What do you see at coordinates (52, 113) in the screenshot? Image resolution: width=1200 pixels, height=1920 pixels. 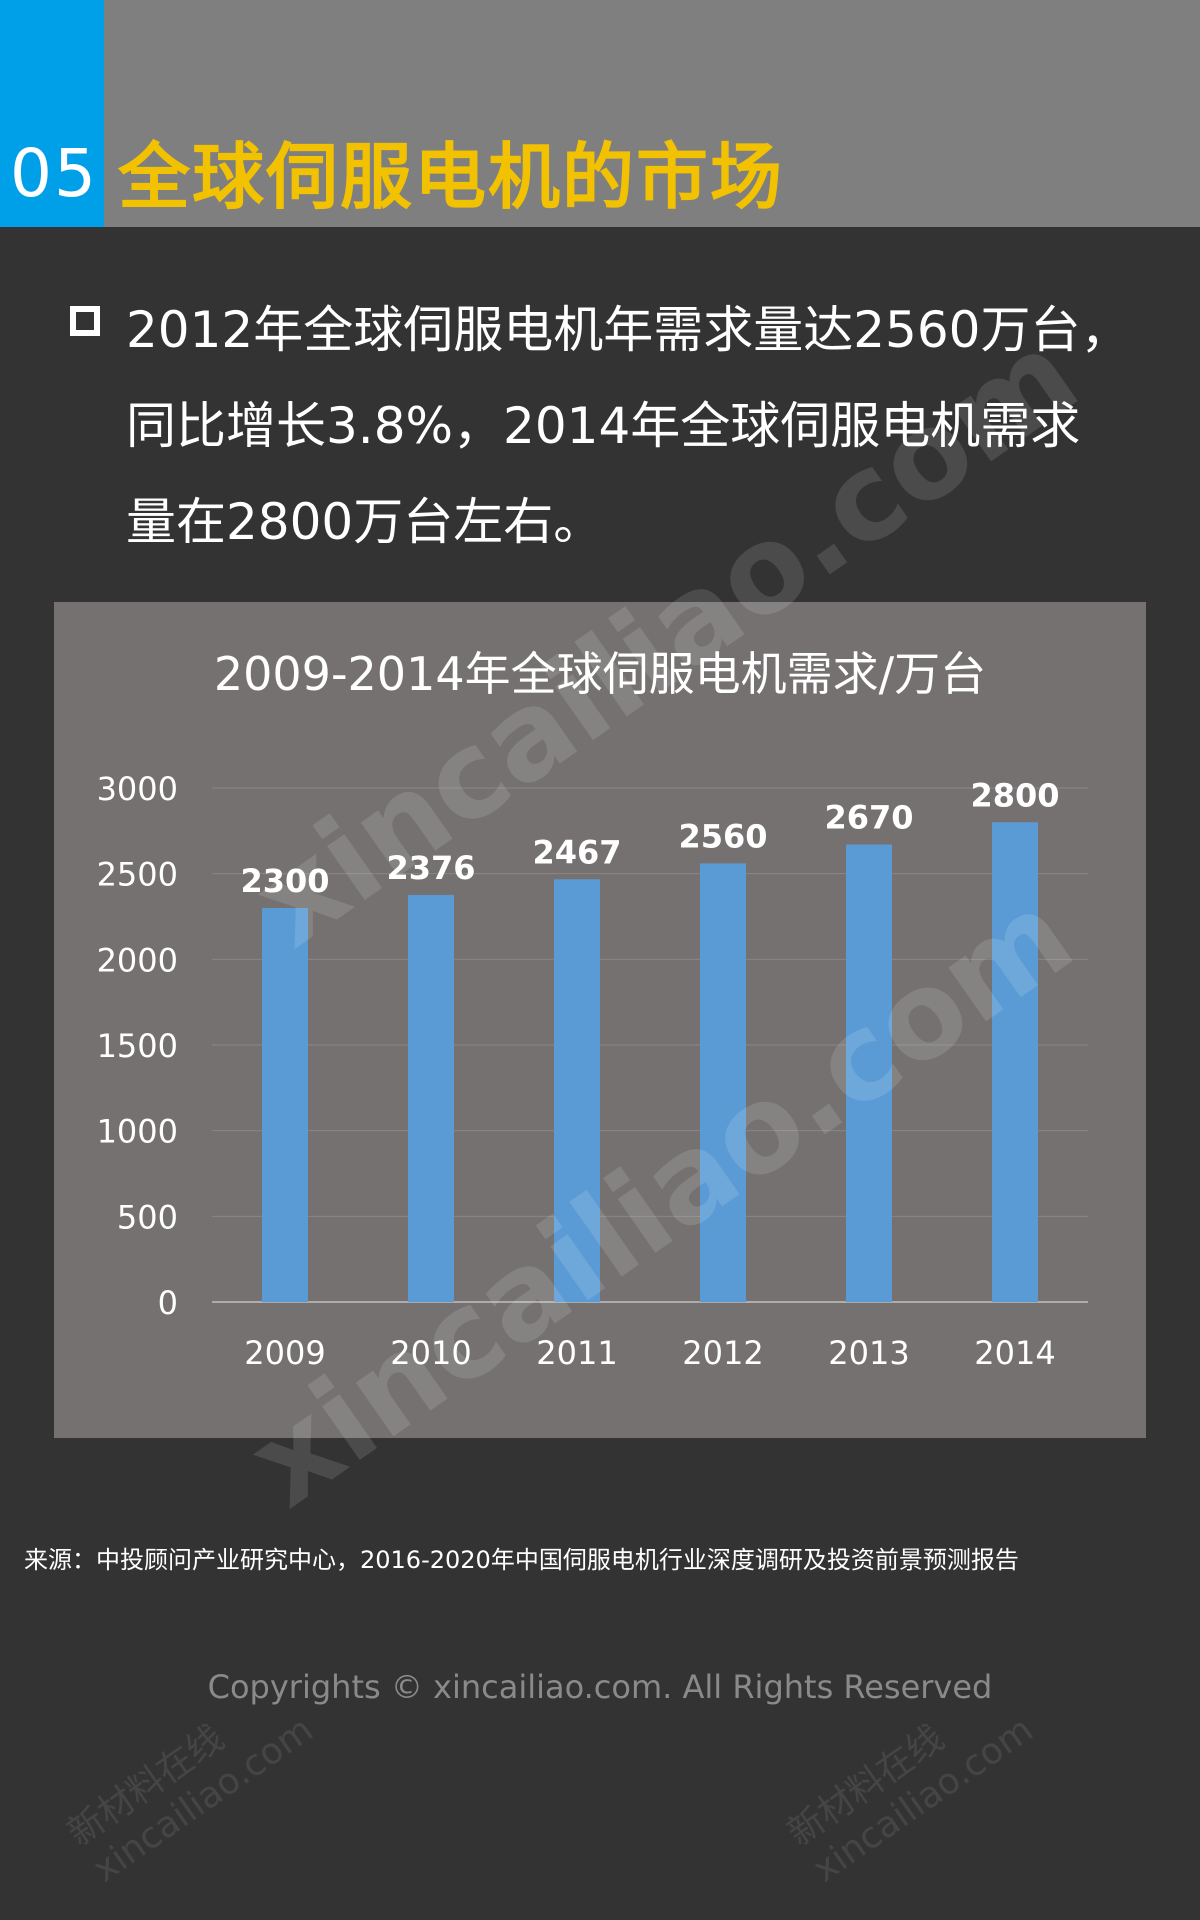 I see `section-number-block: 05` at bounding box center [52, 113].